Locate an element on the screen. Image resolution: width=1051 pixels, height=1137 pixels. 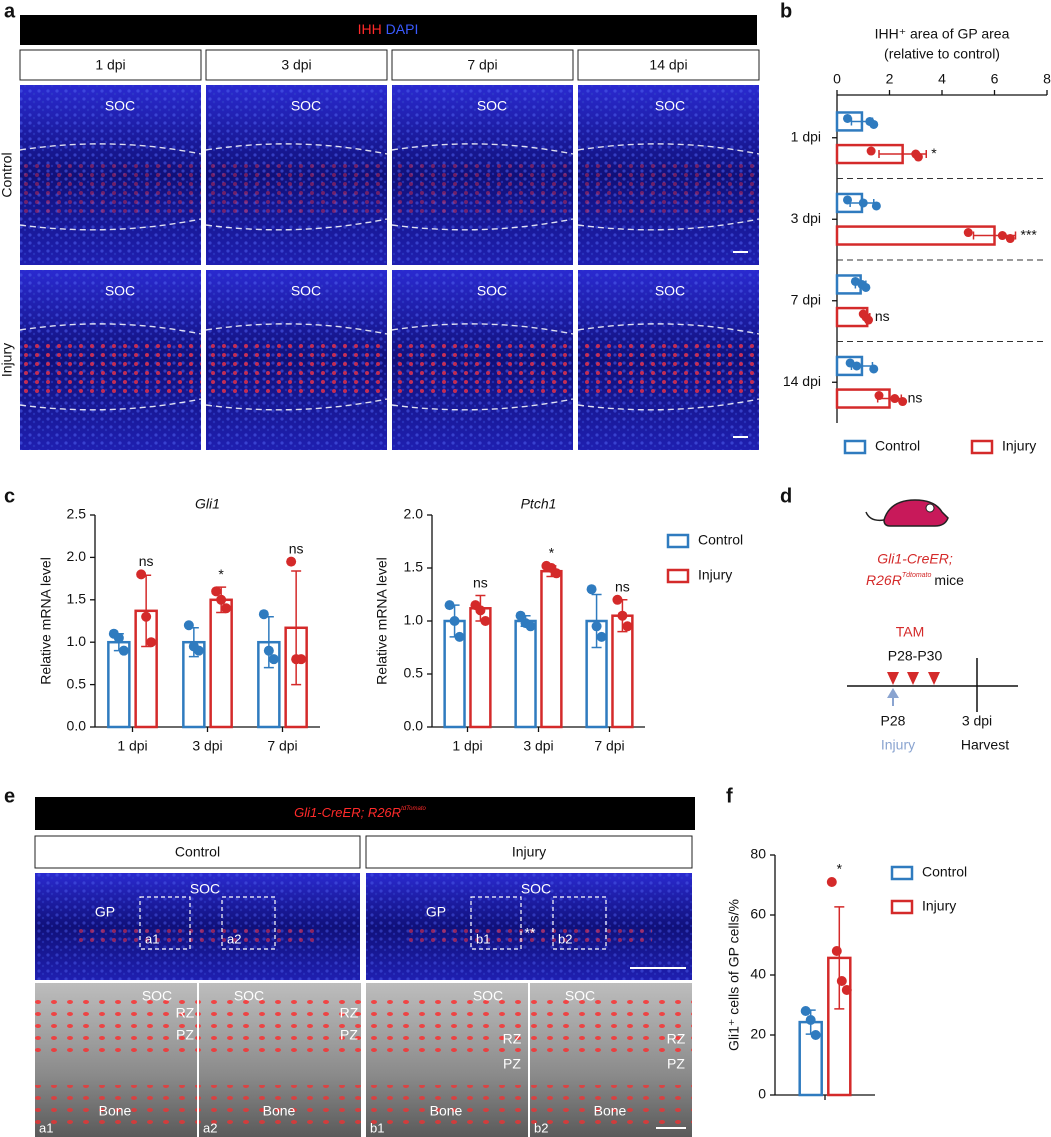
x-tick-label: 7 dpi is located at coordinates (609, 746).